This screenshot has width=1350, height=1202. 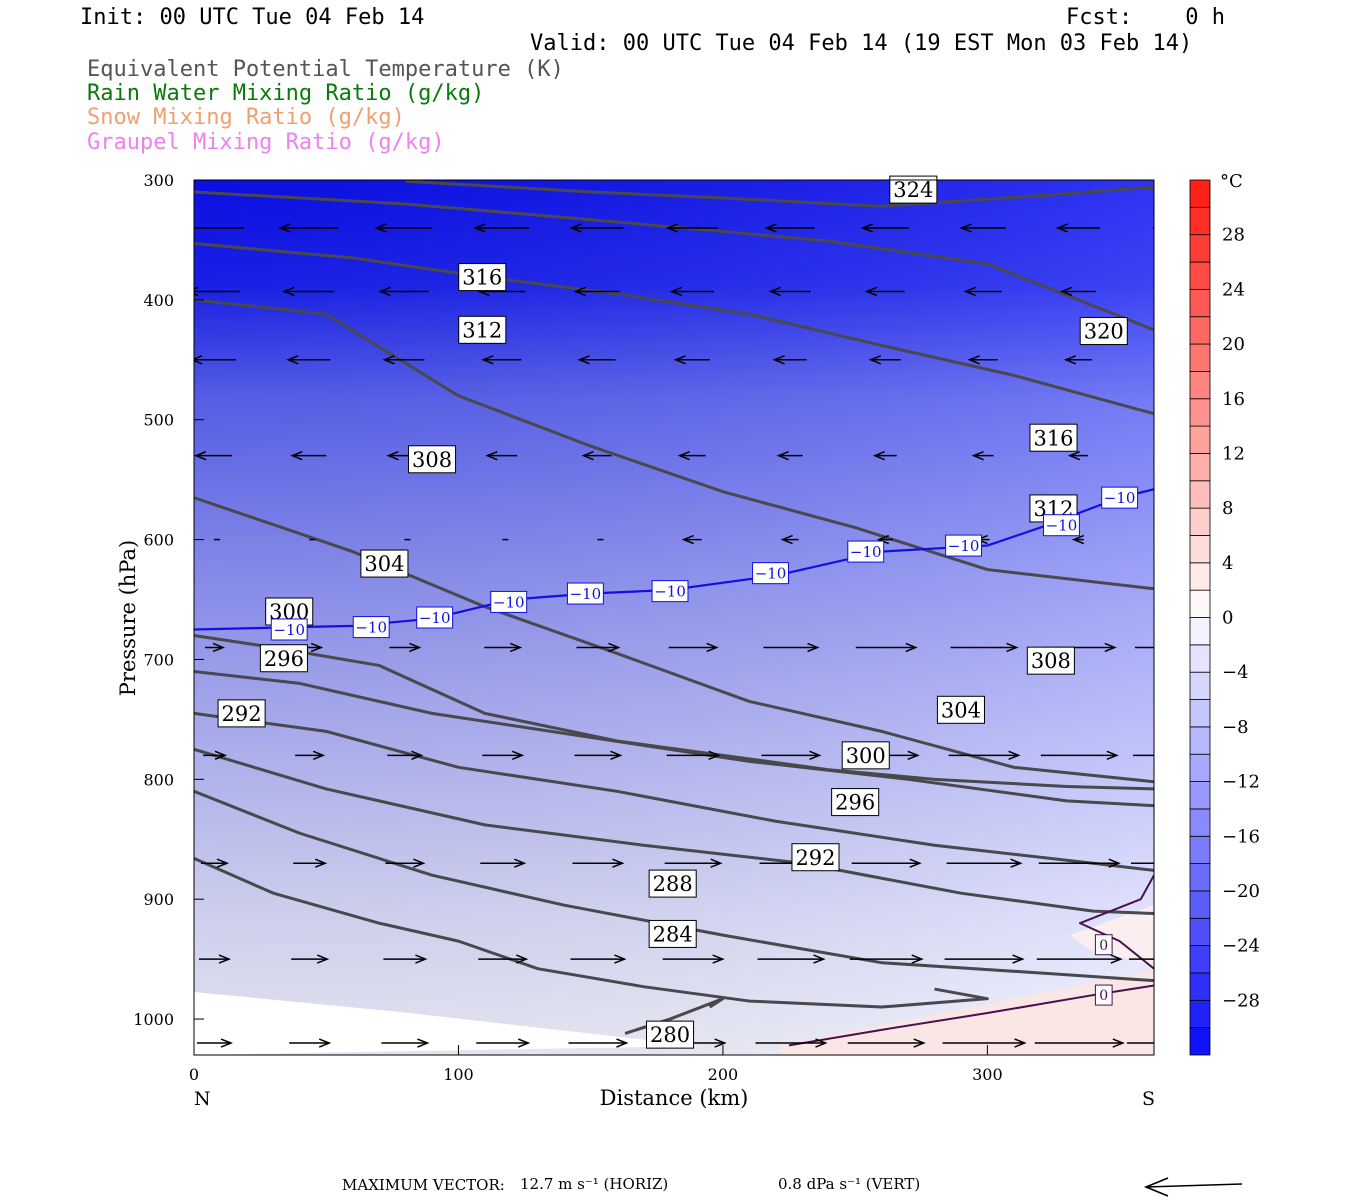 I want to click on max-vector-vert: 0.8 dPa s⁻¹ (VERT), so click(x=849, y=1184).